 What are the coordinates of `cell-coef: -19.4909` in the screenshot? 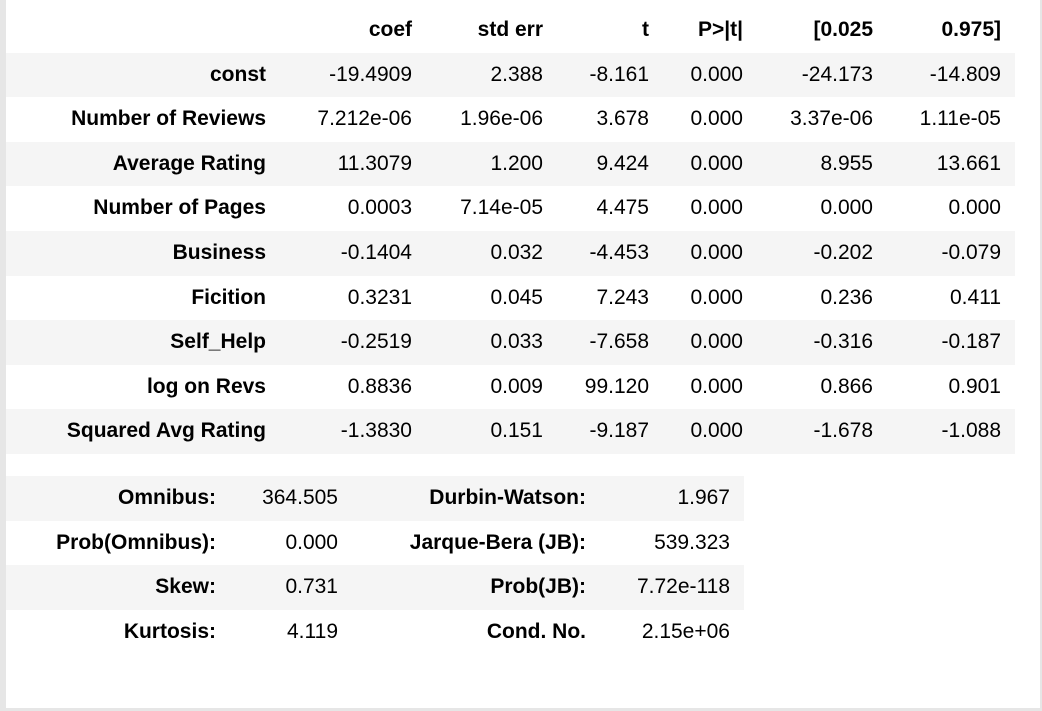 It's located at (370, 74).